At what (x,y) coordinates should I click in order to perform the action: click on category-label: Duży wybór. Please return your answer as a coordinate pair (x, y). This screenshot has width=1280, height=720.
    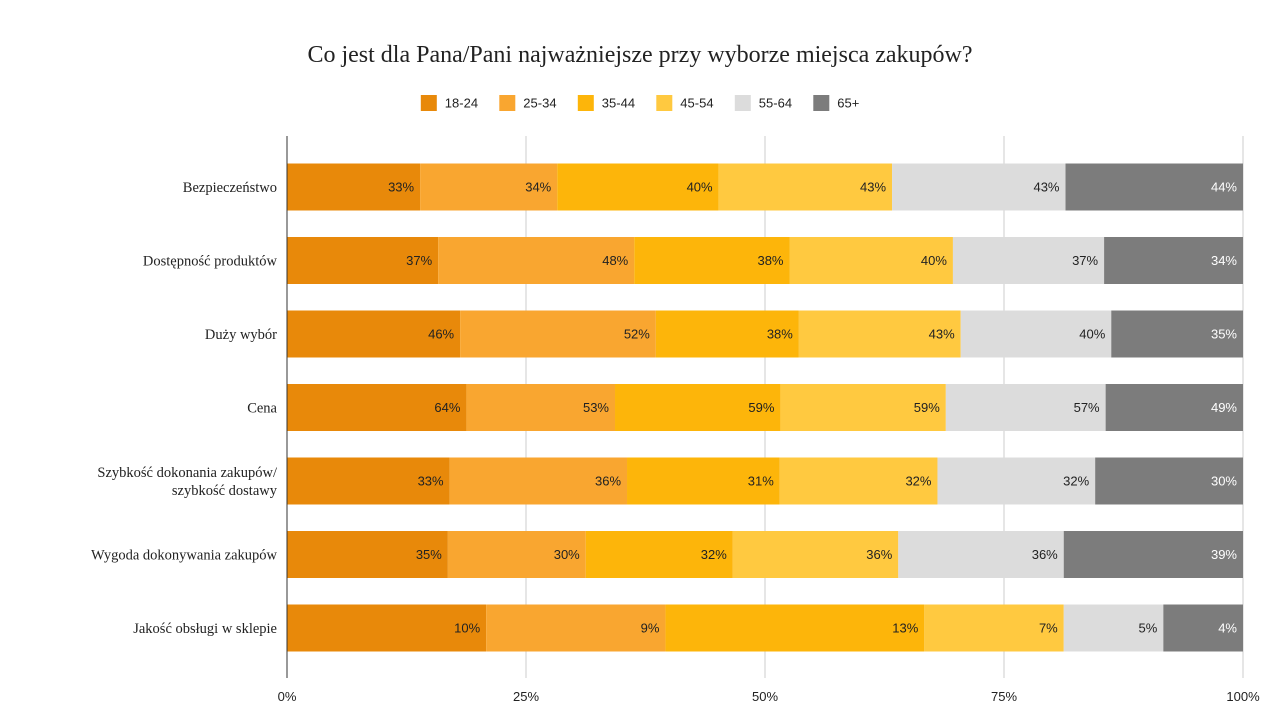
    Looking at the image, I should click on (241, 335).